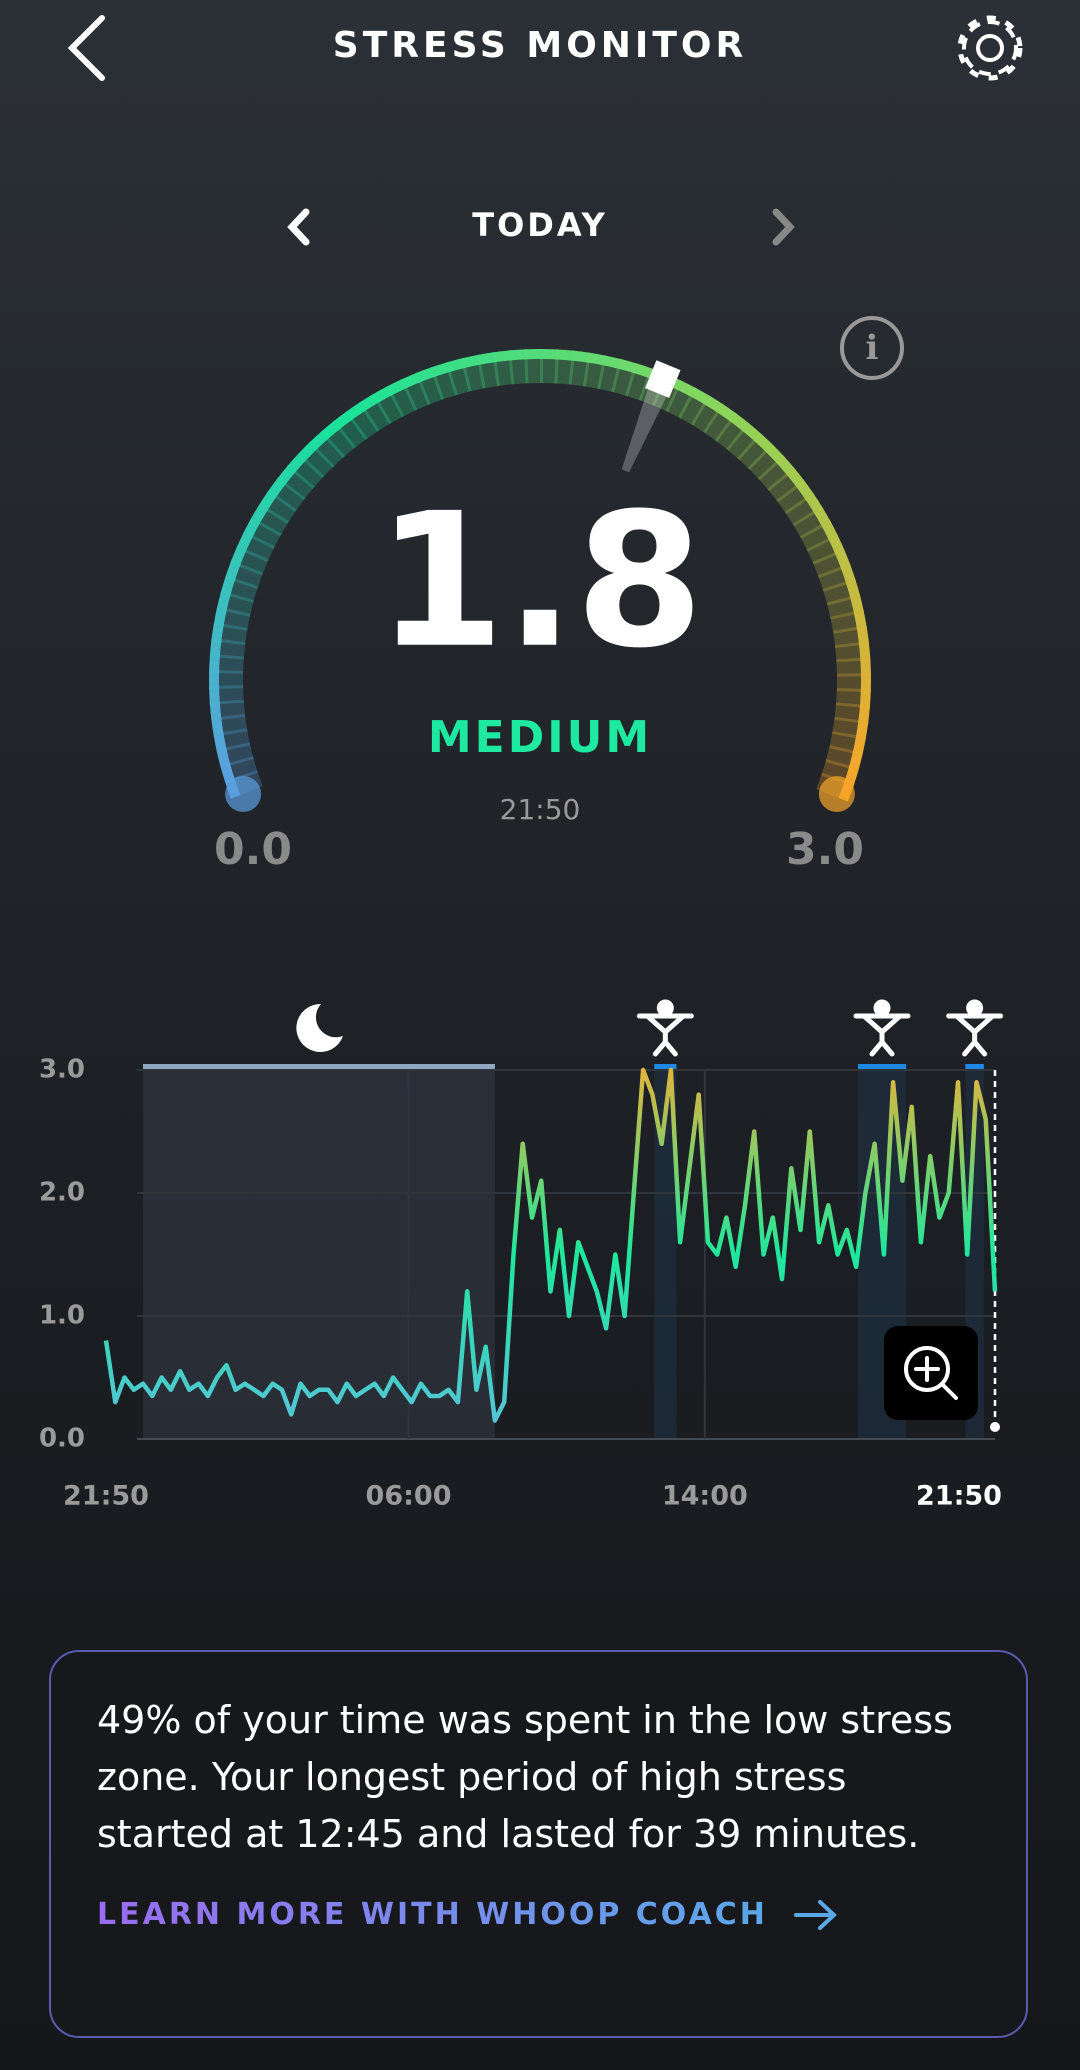 The height and width of the screenshot is (2070, 1080). What do you see at coordinates (550, 1245) in the screenshot?
I see `stress-line` at bounding box center [550, 1245].